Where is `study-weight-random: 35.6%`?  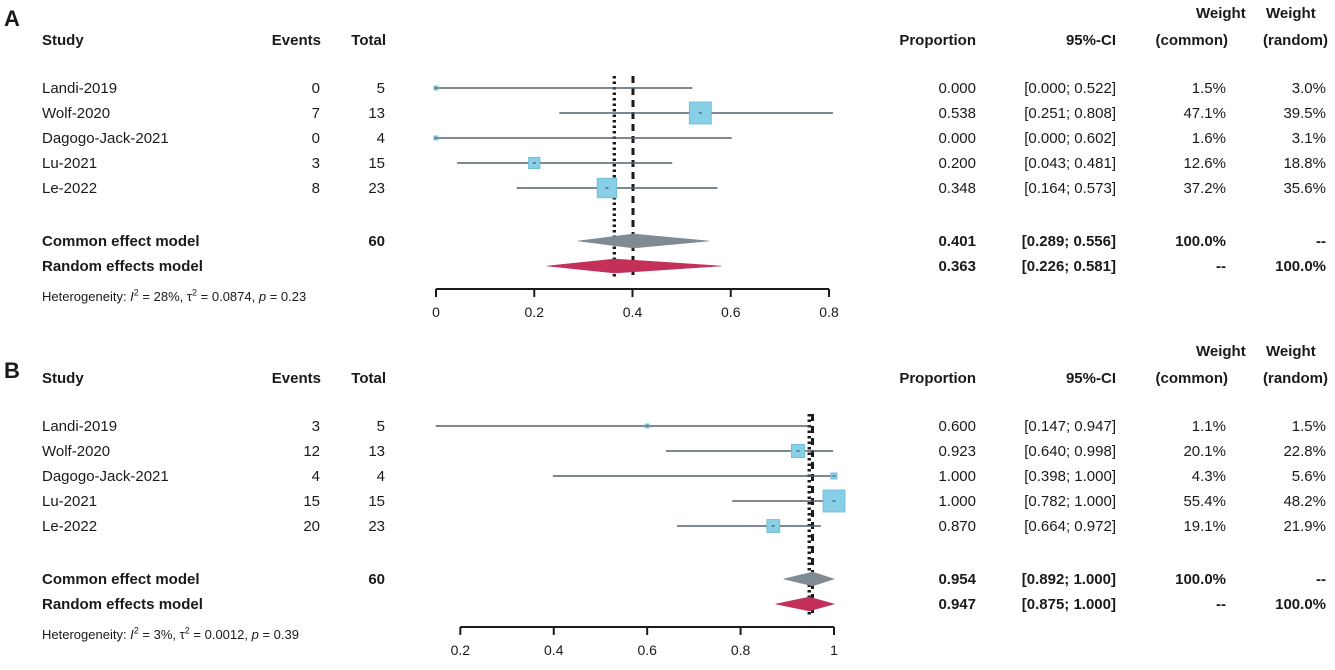
study-weight-random: 35.6% is located at coordinates (1304, 188).